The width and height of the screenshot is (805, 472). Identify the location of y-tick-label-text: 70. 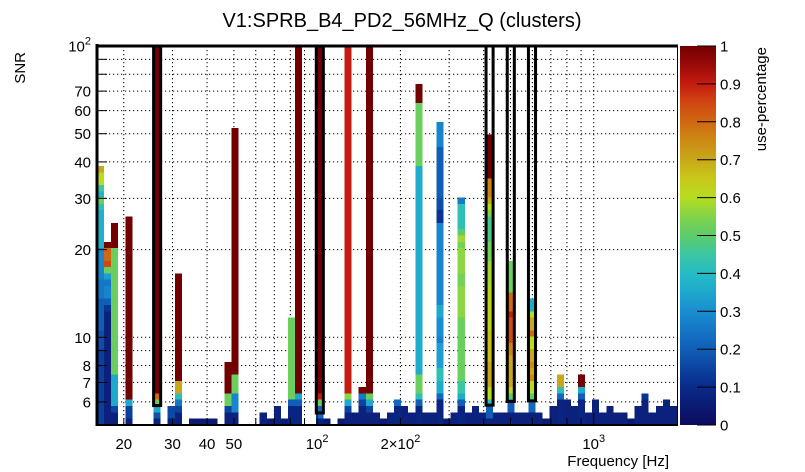
(82, 92).